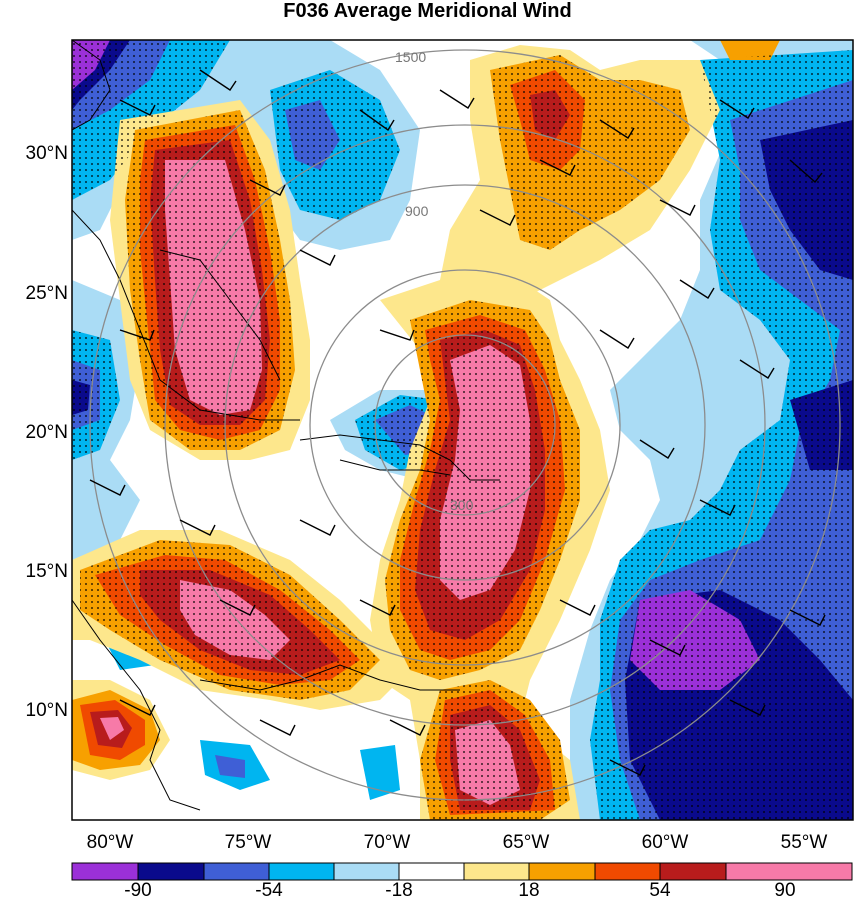 The height and width of the screenshot is (902, 855). Describe the element at coordinates (785, 890) in the screenshot. I see `colorbar-label-90: 90` at that location.